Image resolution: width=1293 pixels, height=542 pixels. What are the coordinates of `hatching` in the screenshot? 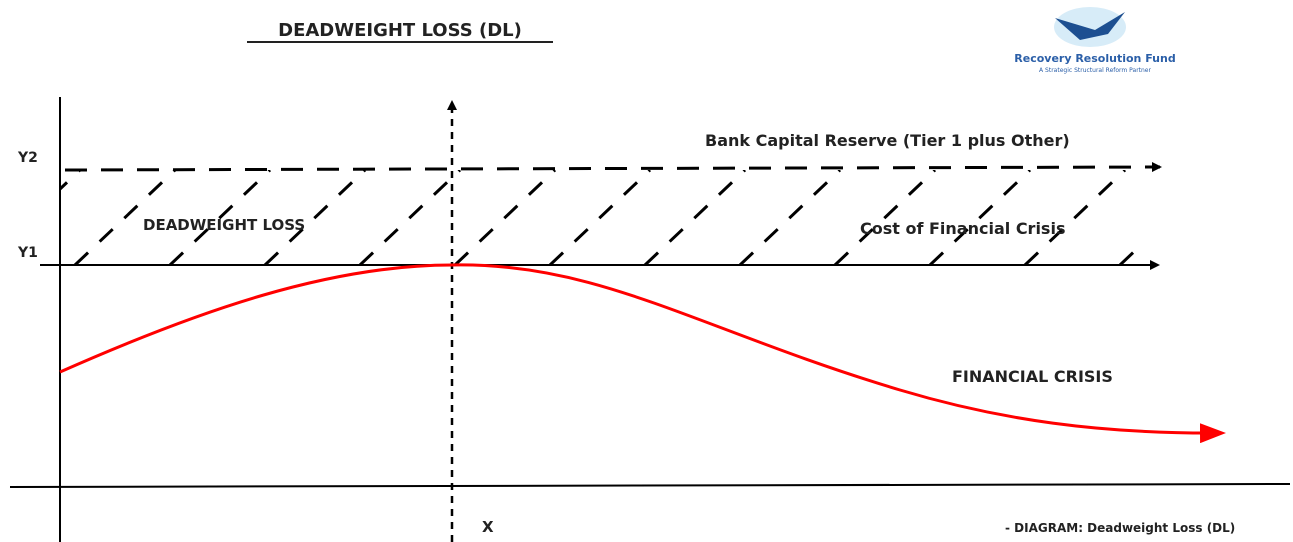 It's located at (600, 217).